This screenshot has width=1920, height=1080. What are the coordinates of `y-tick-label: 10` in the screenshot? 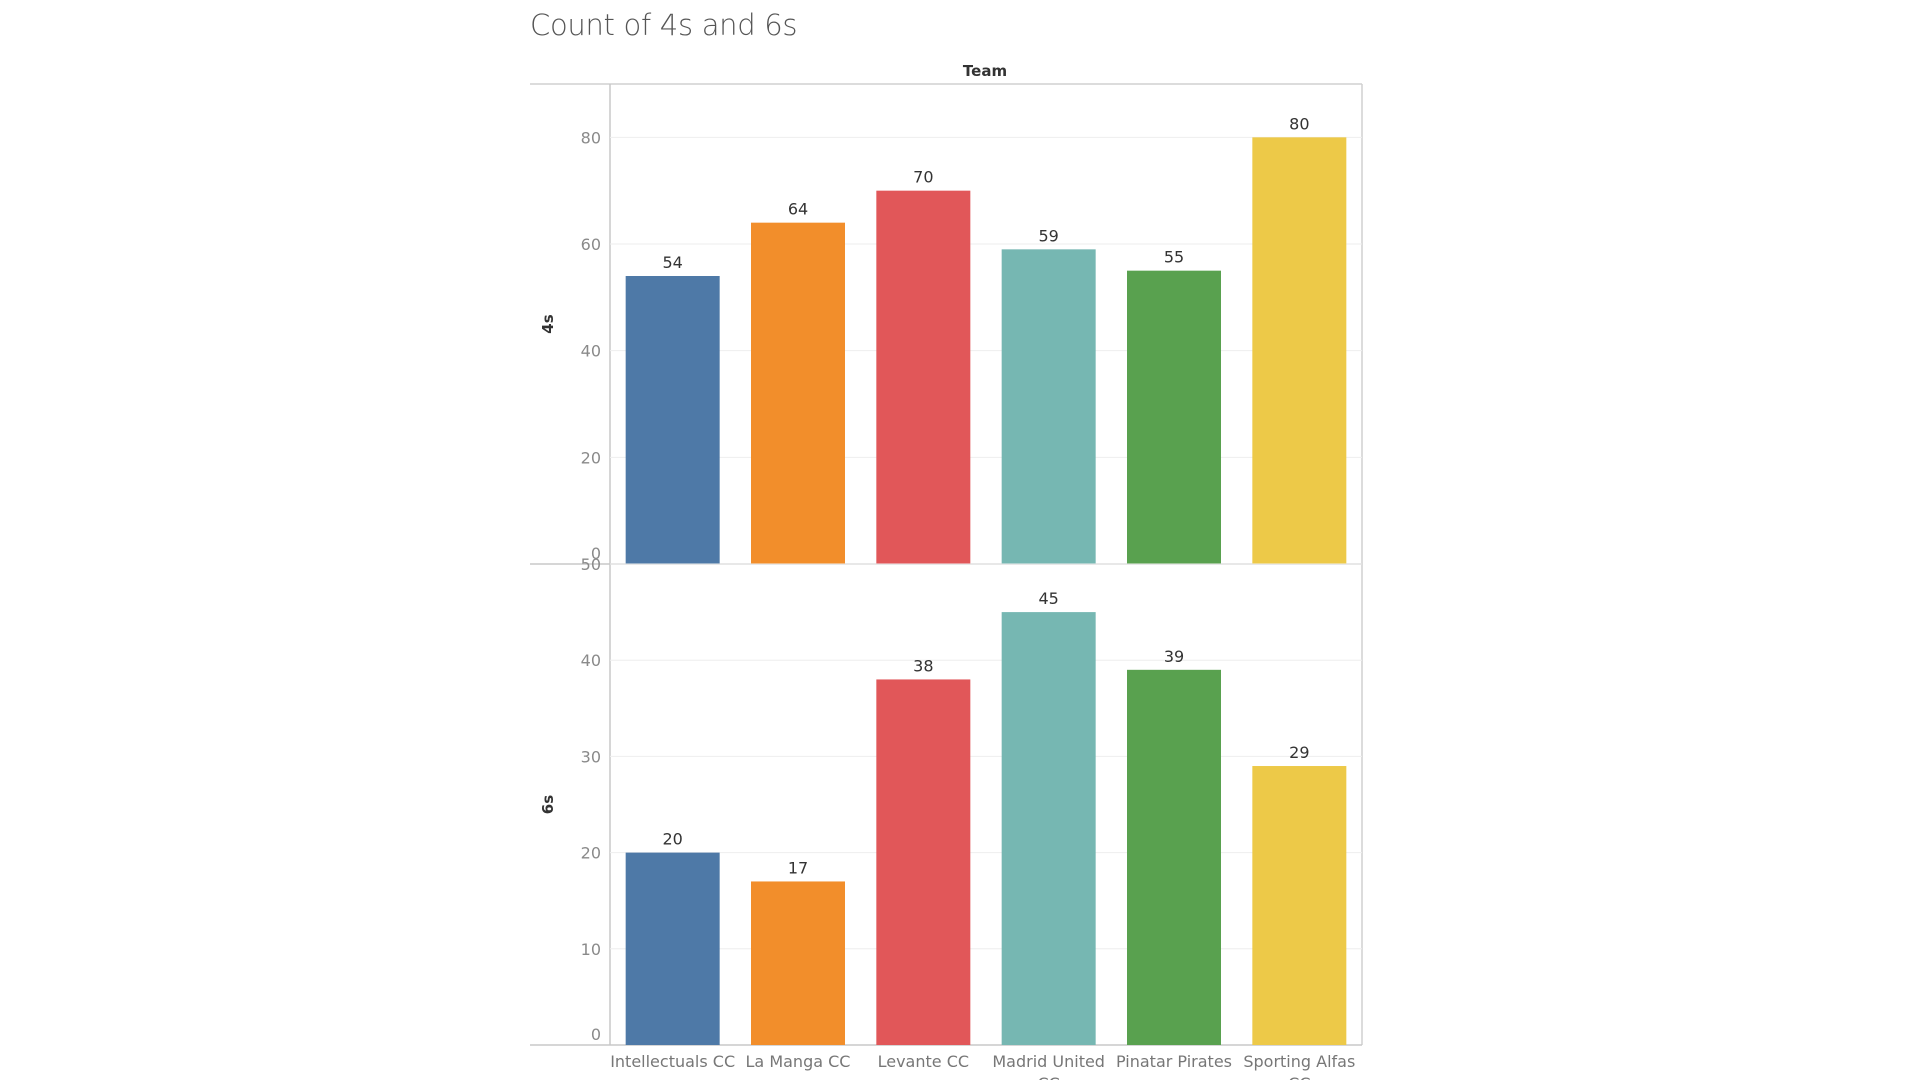 It's located at (591, 949).